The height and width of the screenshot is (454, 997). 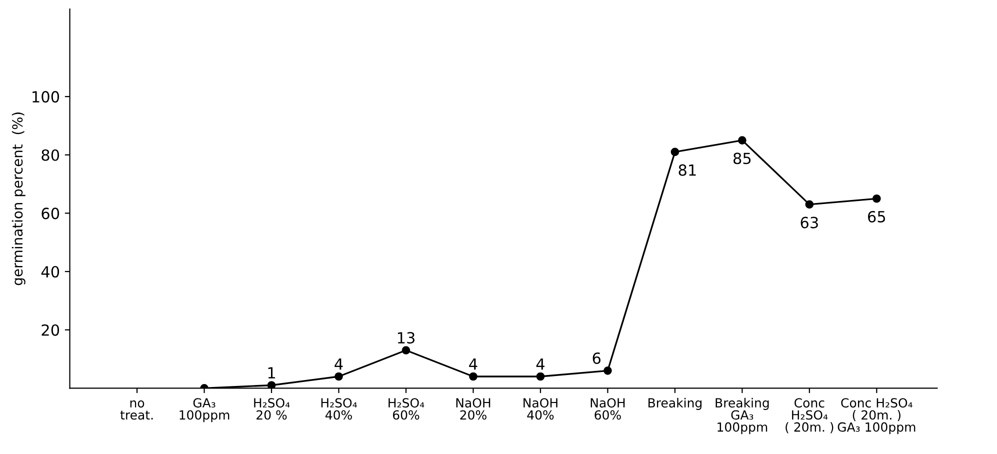 I want to click on x-tick-label: NaOH 60%, so click(x=607, y=409).